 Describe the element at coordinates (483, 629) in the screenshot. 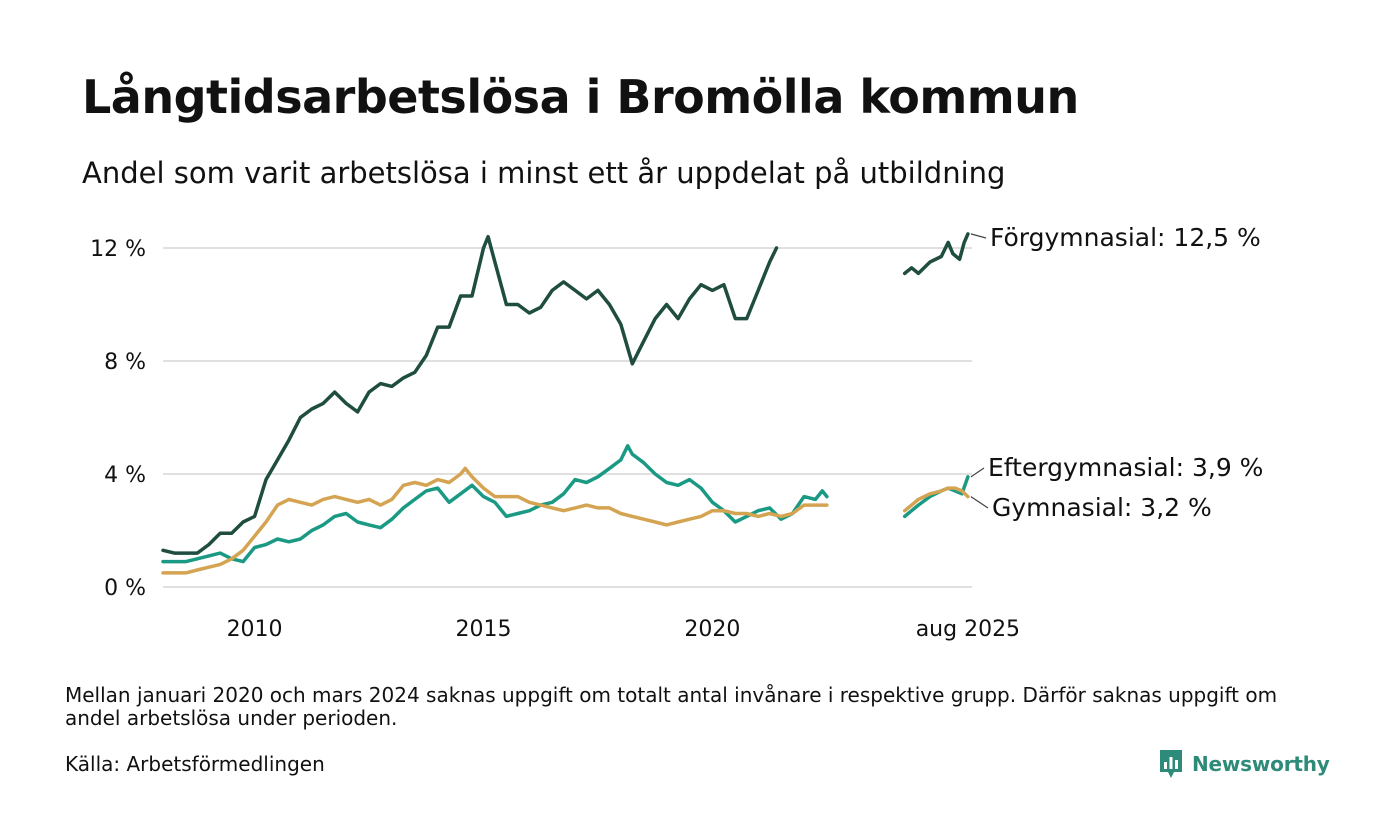

I see `x-tick-label: 2015` at that location.